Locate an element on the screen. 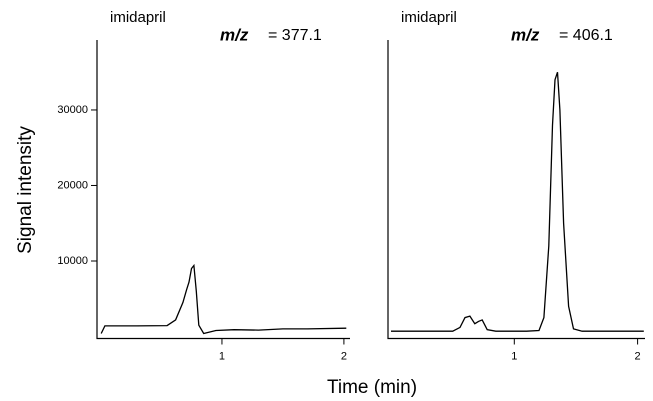 Image resolution: width=653 pixels, height=401 pixels. signal-trace is located at coordinates (223, 299).